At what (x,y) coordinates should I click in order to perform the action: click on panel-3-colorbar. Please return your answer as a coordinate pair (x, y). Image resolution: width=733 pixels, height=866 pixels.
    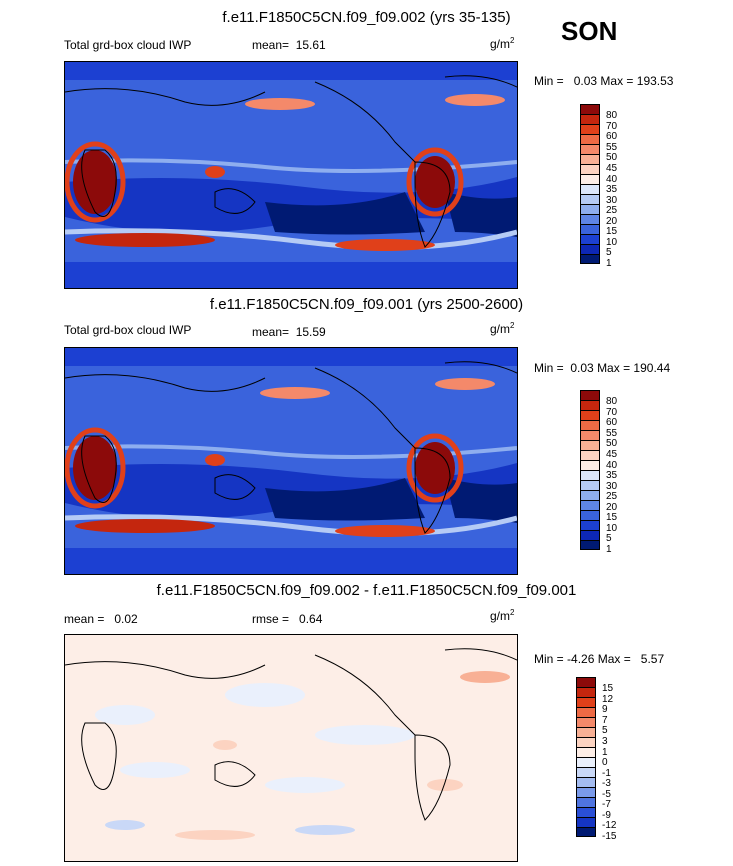
    Looking at the image, I should click on (586, 757).